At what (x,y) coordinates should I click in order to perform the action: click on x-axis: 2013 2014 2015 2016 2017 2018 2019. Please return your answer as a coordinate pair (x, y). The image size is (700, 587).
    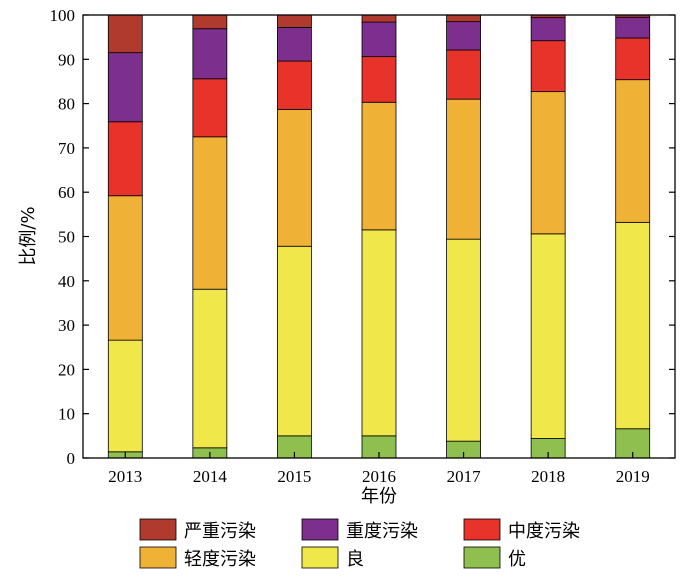
    Looking at the image, I should click on (379, 469).